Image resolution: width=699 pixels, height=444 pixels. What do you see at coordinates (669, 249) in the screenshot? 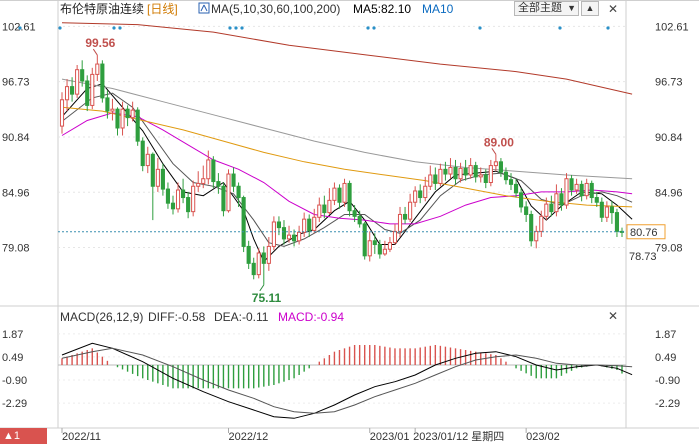
I see `y-tick-label-right: 79.08` at bounding box center [669, 249].